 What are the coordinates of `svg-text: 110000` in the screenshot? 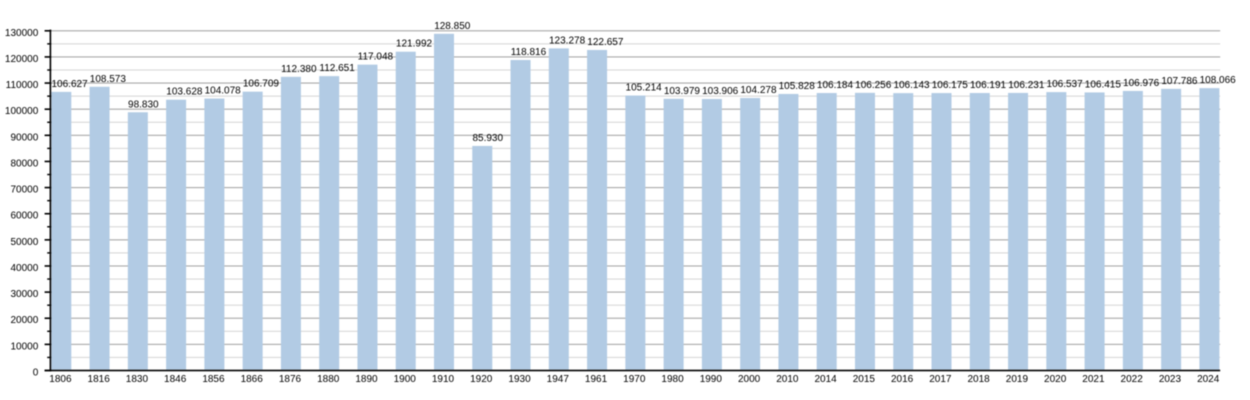 It's located at (22, 85).